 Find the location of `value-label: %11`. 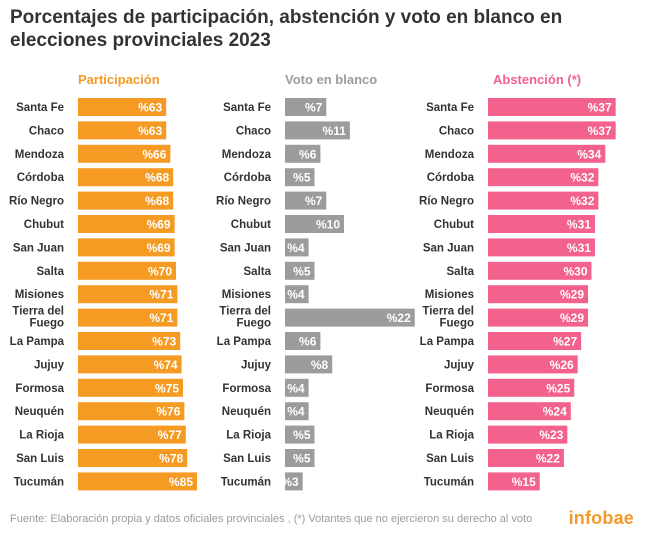

value-label: %11 is located at coordinates (335, 131).